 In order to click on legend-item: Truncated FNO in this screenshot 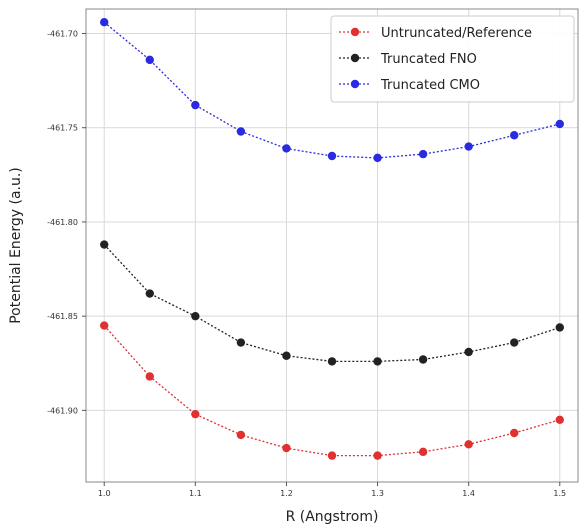, I will do `click(408, 59)`.